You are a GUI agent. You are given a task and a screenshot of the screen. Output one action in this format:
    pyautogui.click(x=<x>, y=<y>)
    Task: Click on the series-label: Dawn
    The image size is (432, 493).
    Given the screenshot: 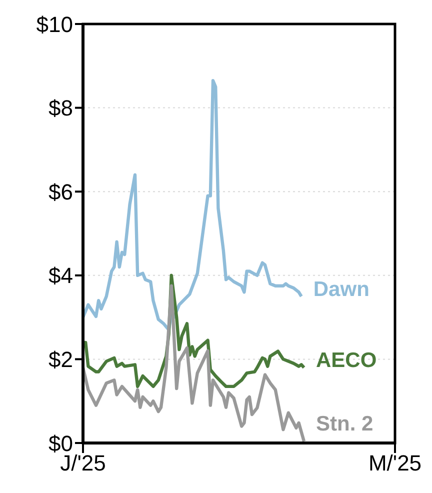 What is the action you would take?
    pyautogui.click(x=341, y=289)
    